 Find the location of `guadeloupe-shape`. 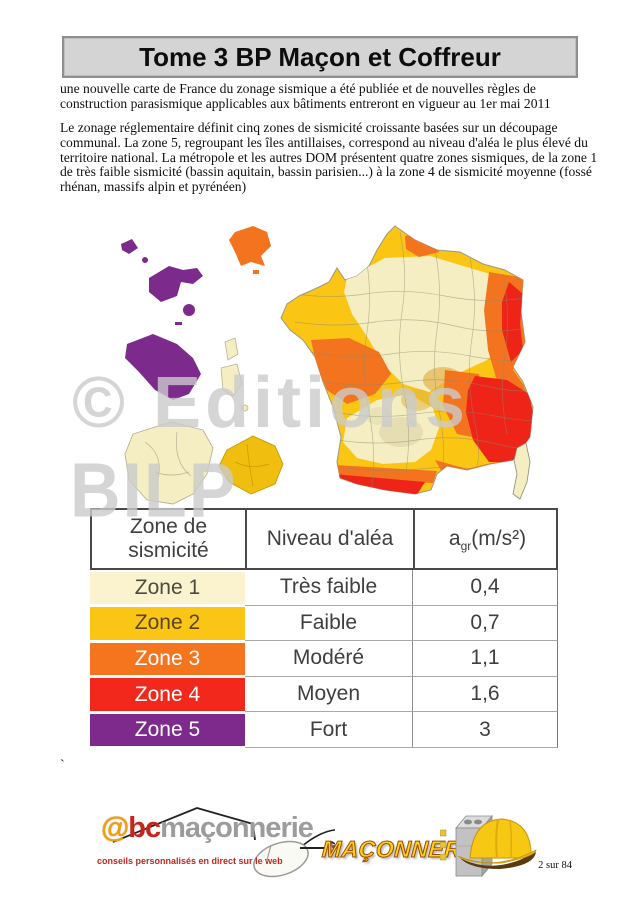

guadeloupe-shape is located at coordinates (176, 295).